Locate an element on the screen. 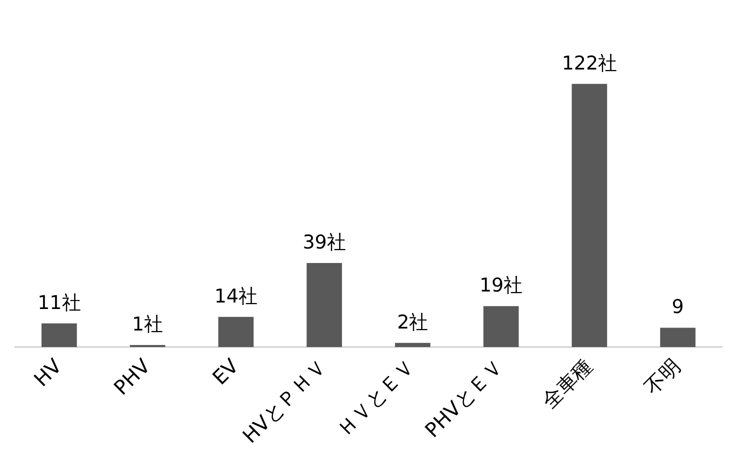 The height and width of the screenshot is (457, 737). data-label: 2社 is located at coordinates (412, 322).